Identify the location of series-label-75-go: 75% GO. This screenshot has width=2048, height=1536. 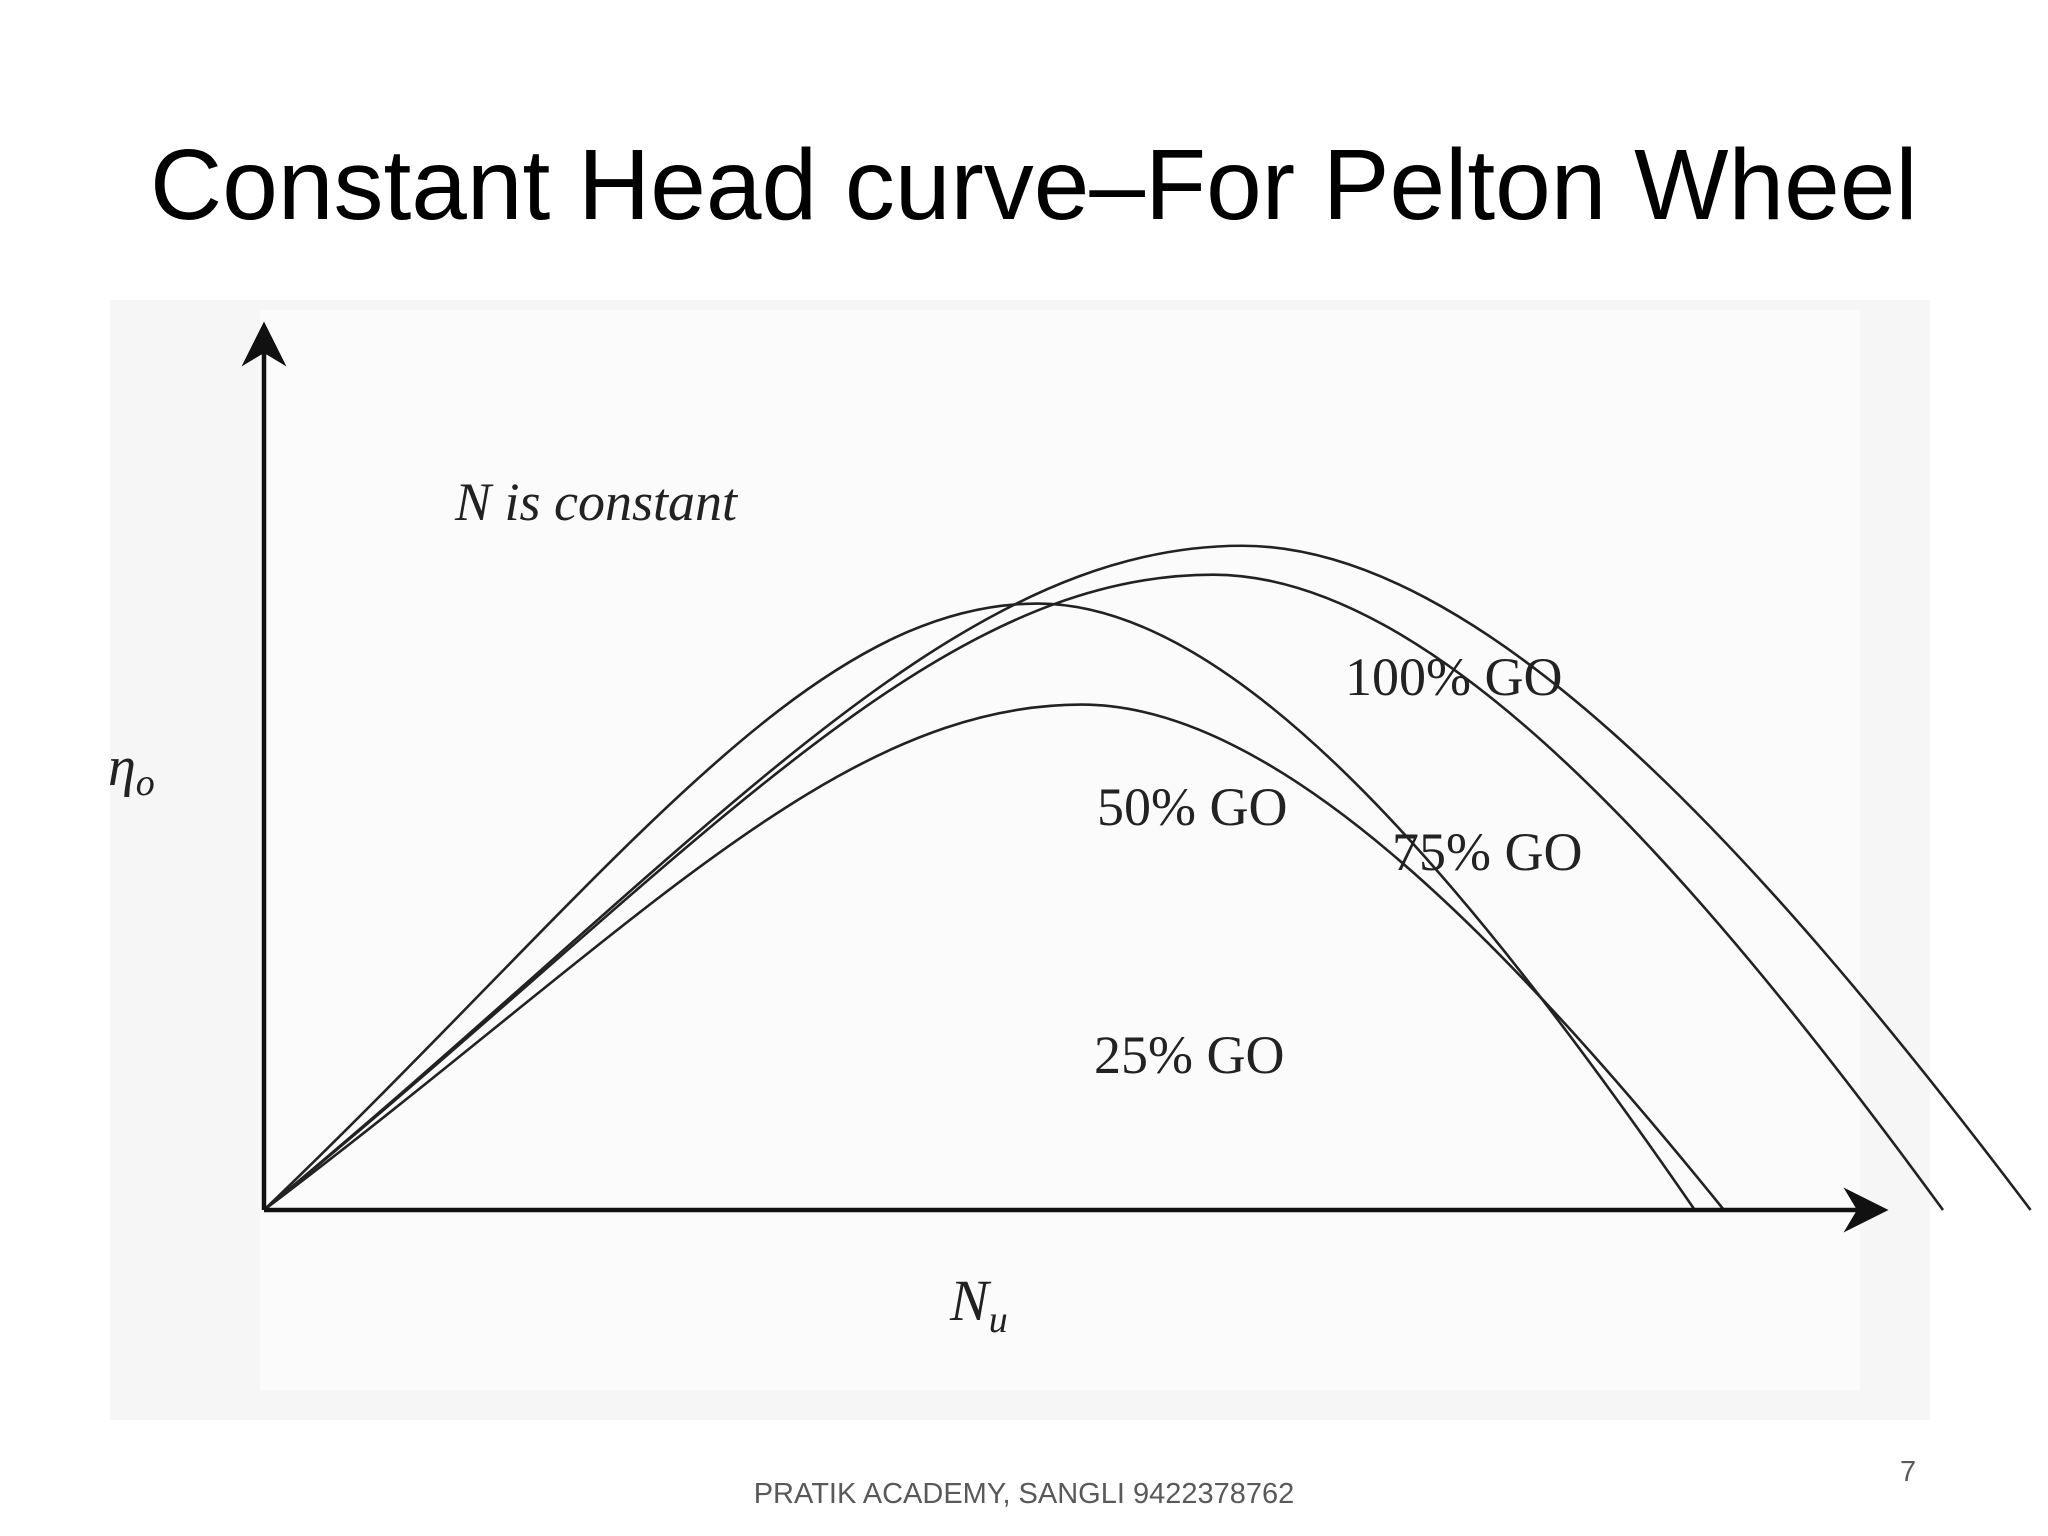
(1487, 852).